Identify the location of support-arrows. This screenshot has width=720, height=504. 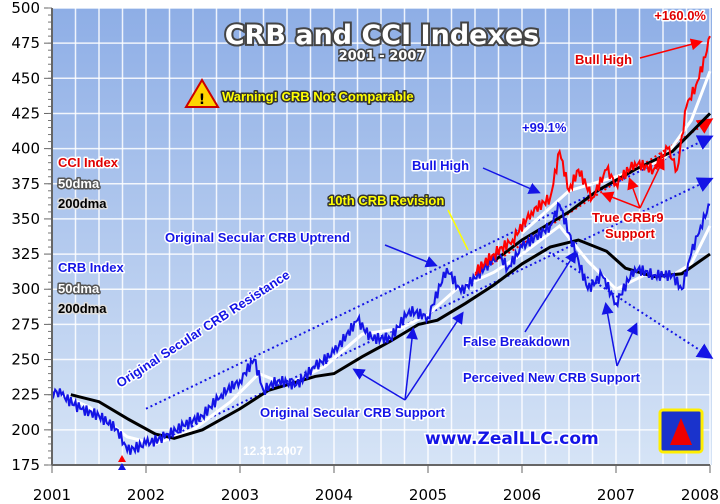
(408, 356).